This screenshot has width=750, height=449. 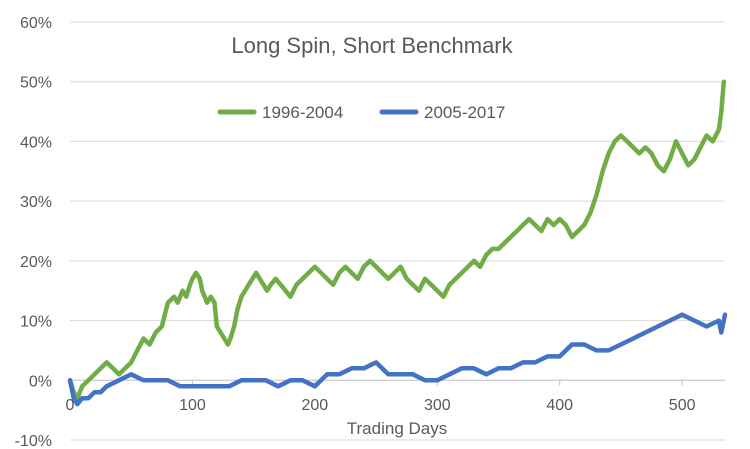 What do you see at coordinates (397, 428) in the screenshot?
I see `x-axis-title: Trading Days` at bounding box center [397, 428].